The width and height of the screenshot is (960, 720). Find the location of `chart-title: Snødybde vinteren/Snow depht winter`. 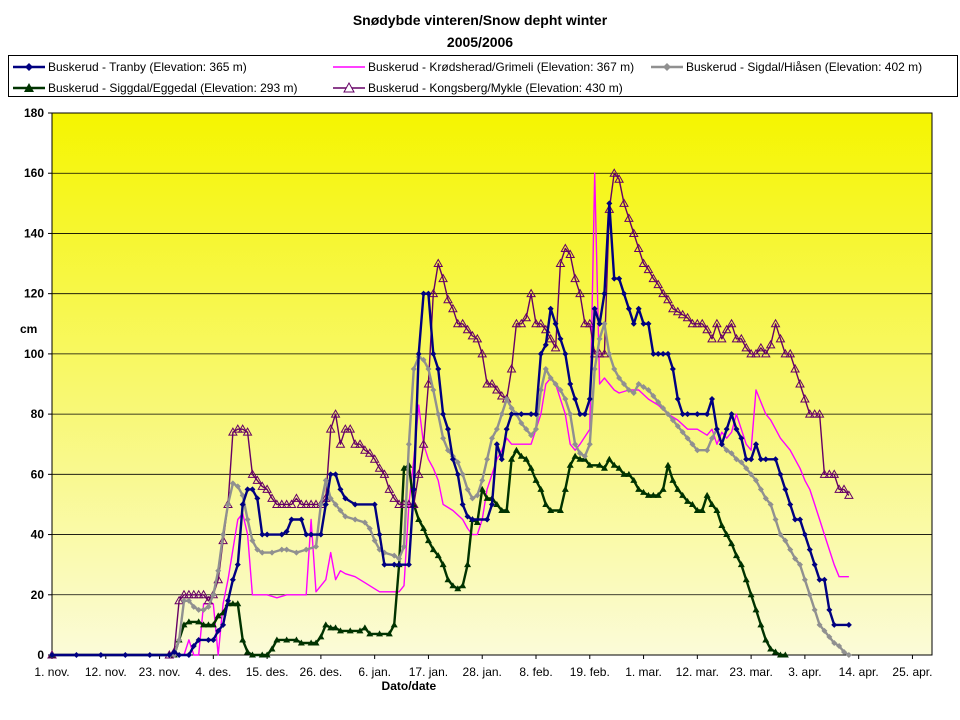

chart-title: Snødybde vinteren/Snow depht winter is located at coordinates (480, 20).